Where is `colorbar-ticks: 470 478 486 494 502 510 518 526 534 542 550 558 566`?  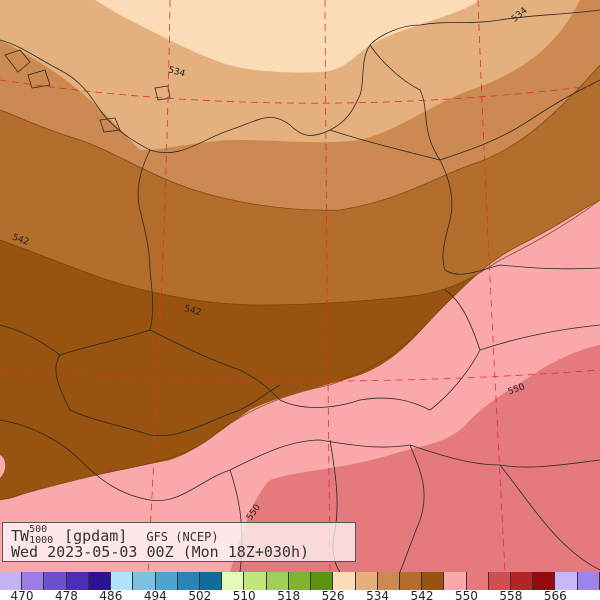
colorbar-ticks: 470 478 486 494 502 510 518 526 534 542 550 558 566 is located at coordinates (300, 595).